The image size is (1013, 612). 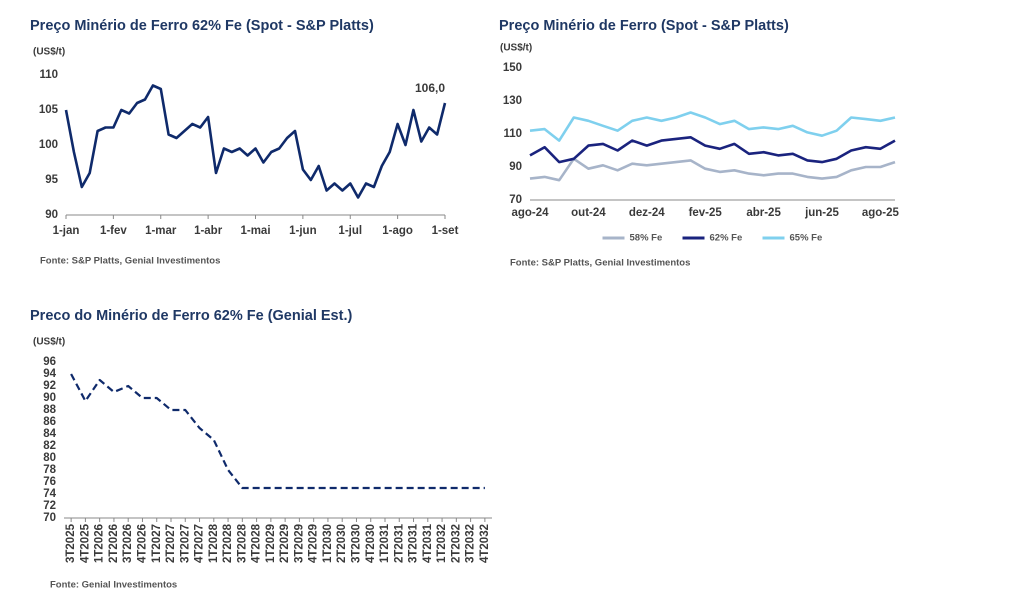 I want to click on x-tick-label: 1-ago, so click(x=397, y=231).